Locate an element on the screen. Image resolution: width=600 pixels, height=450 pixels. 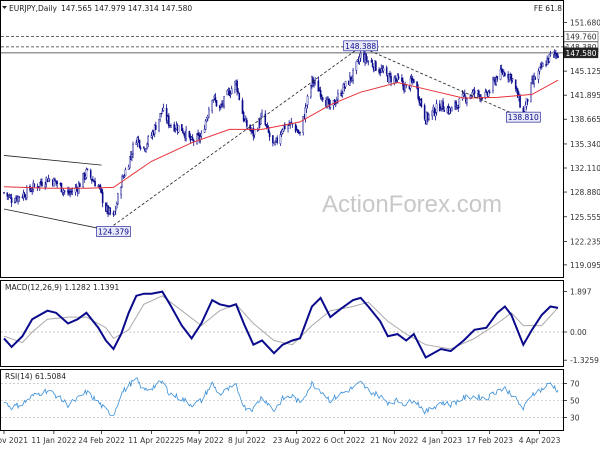
price-tick-label: 138.665 is located at coordinates (585, 119).